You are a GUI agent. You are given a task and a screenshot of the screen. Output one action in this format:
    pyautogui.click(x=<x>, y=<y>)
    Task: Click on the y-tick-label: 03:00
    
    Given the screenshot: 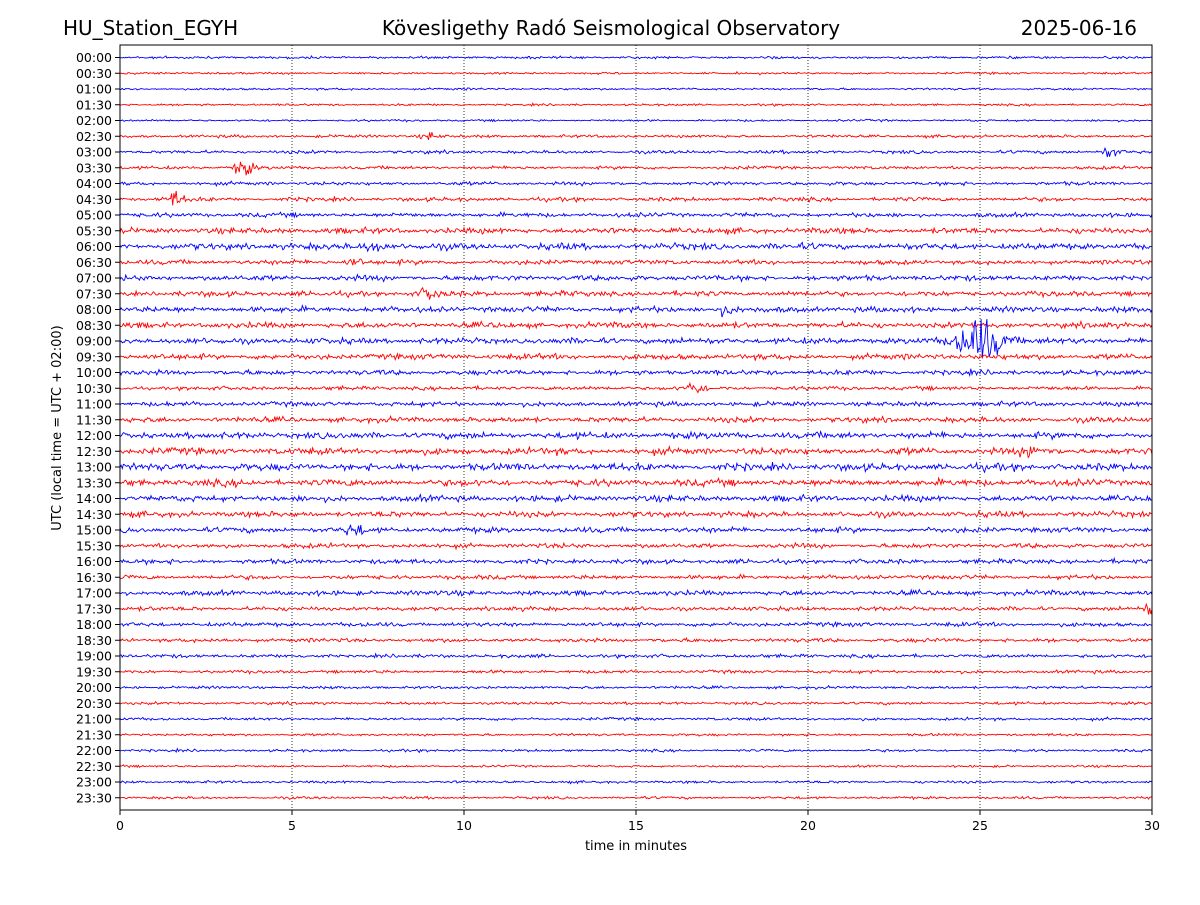 What is the action you would take?
    pyautogui.click(x=94, y=152)
    